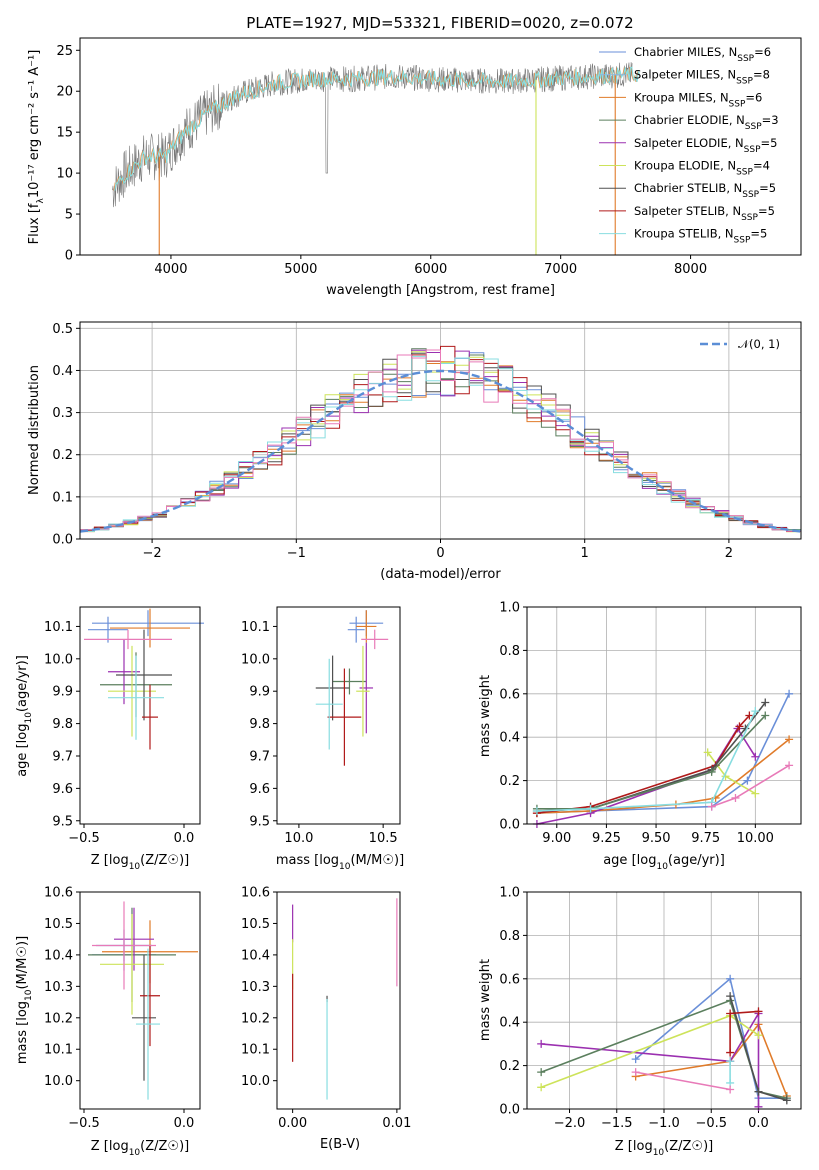  I want to click on weight-age-ytick-label: 1.0, so click(509, 608).